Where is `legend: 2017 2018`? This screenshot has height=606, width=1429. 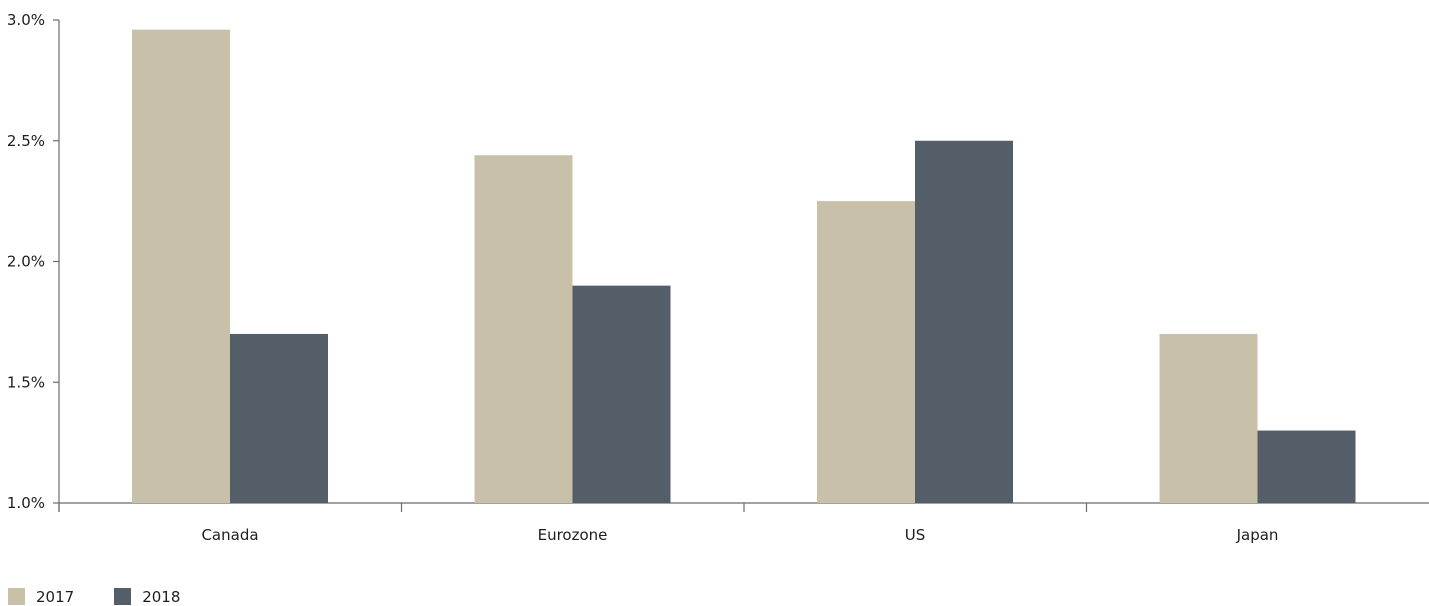
legend: 2017 2018 is located at coordinates (114, 597).